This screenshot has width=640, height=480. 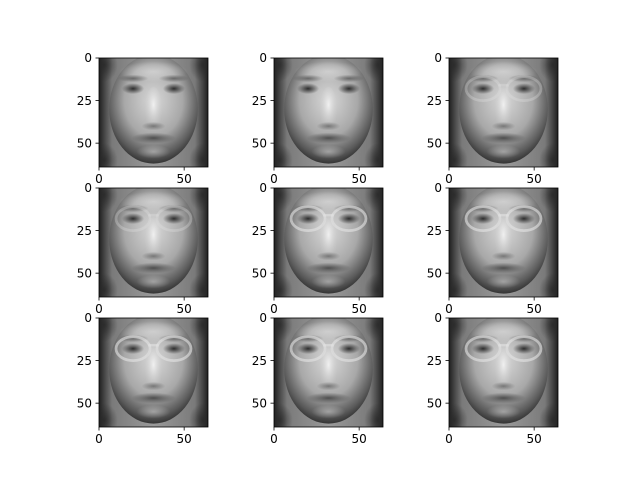 I want to click on subplot-9: 0 50 0 25 50, so click(x=493, y=378).